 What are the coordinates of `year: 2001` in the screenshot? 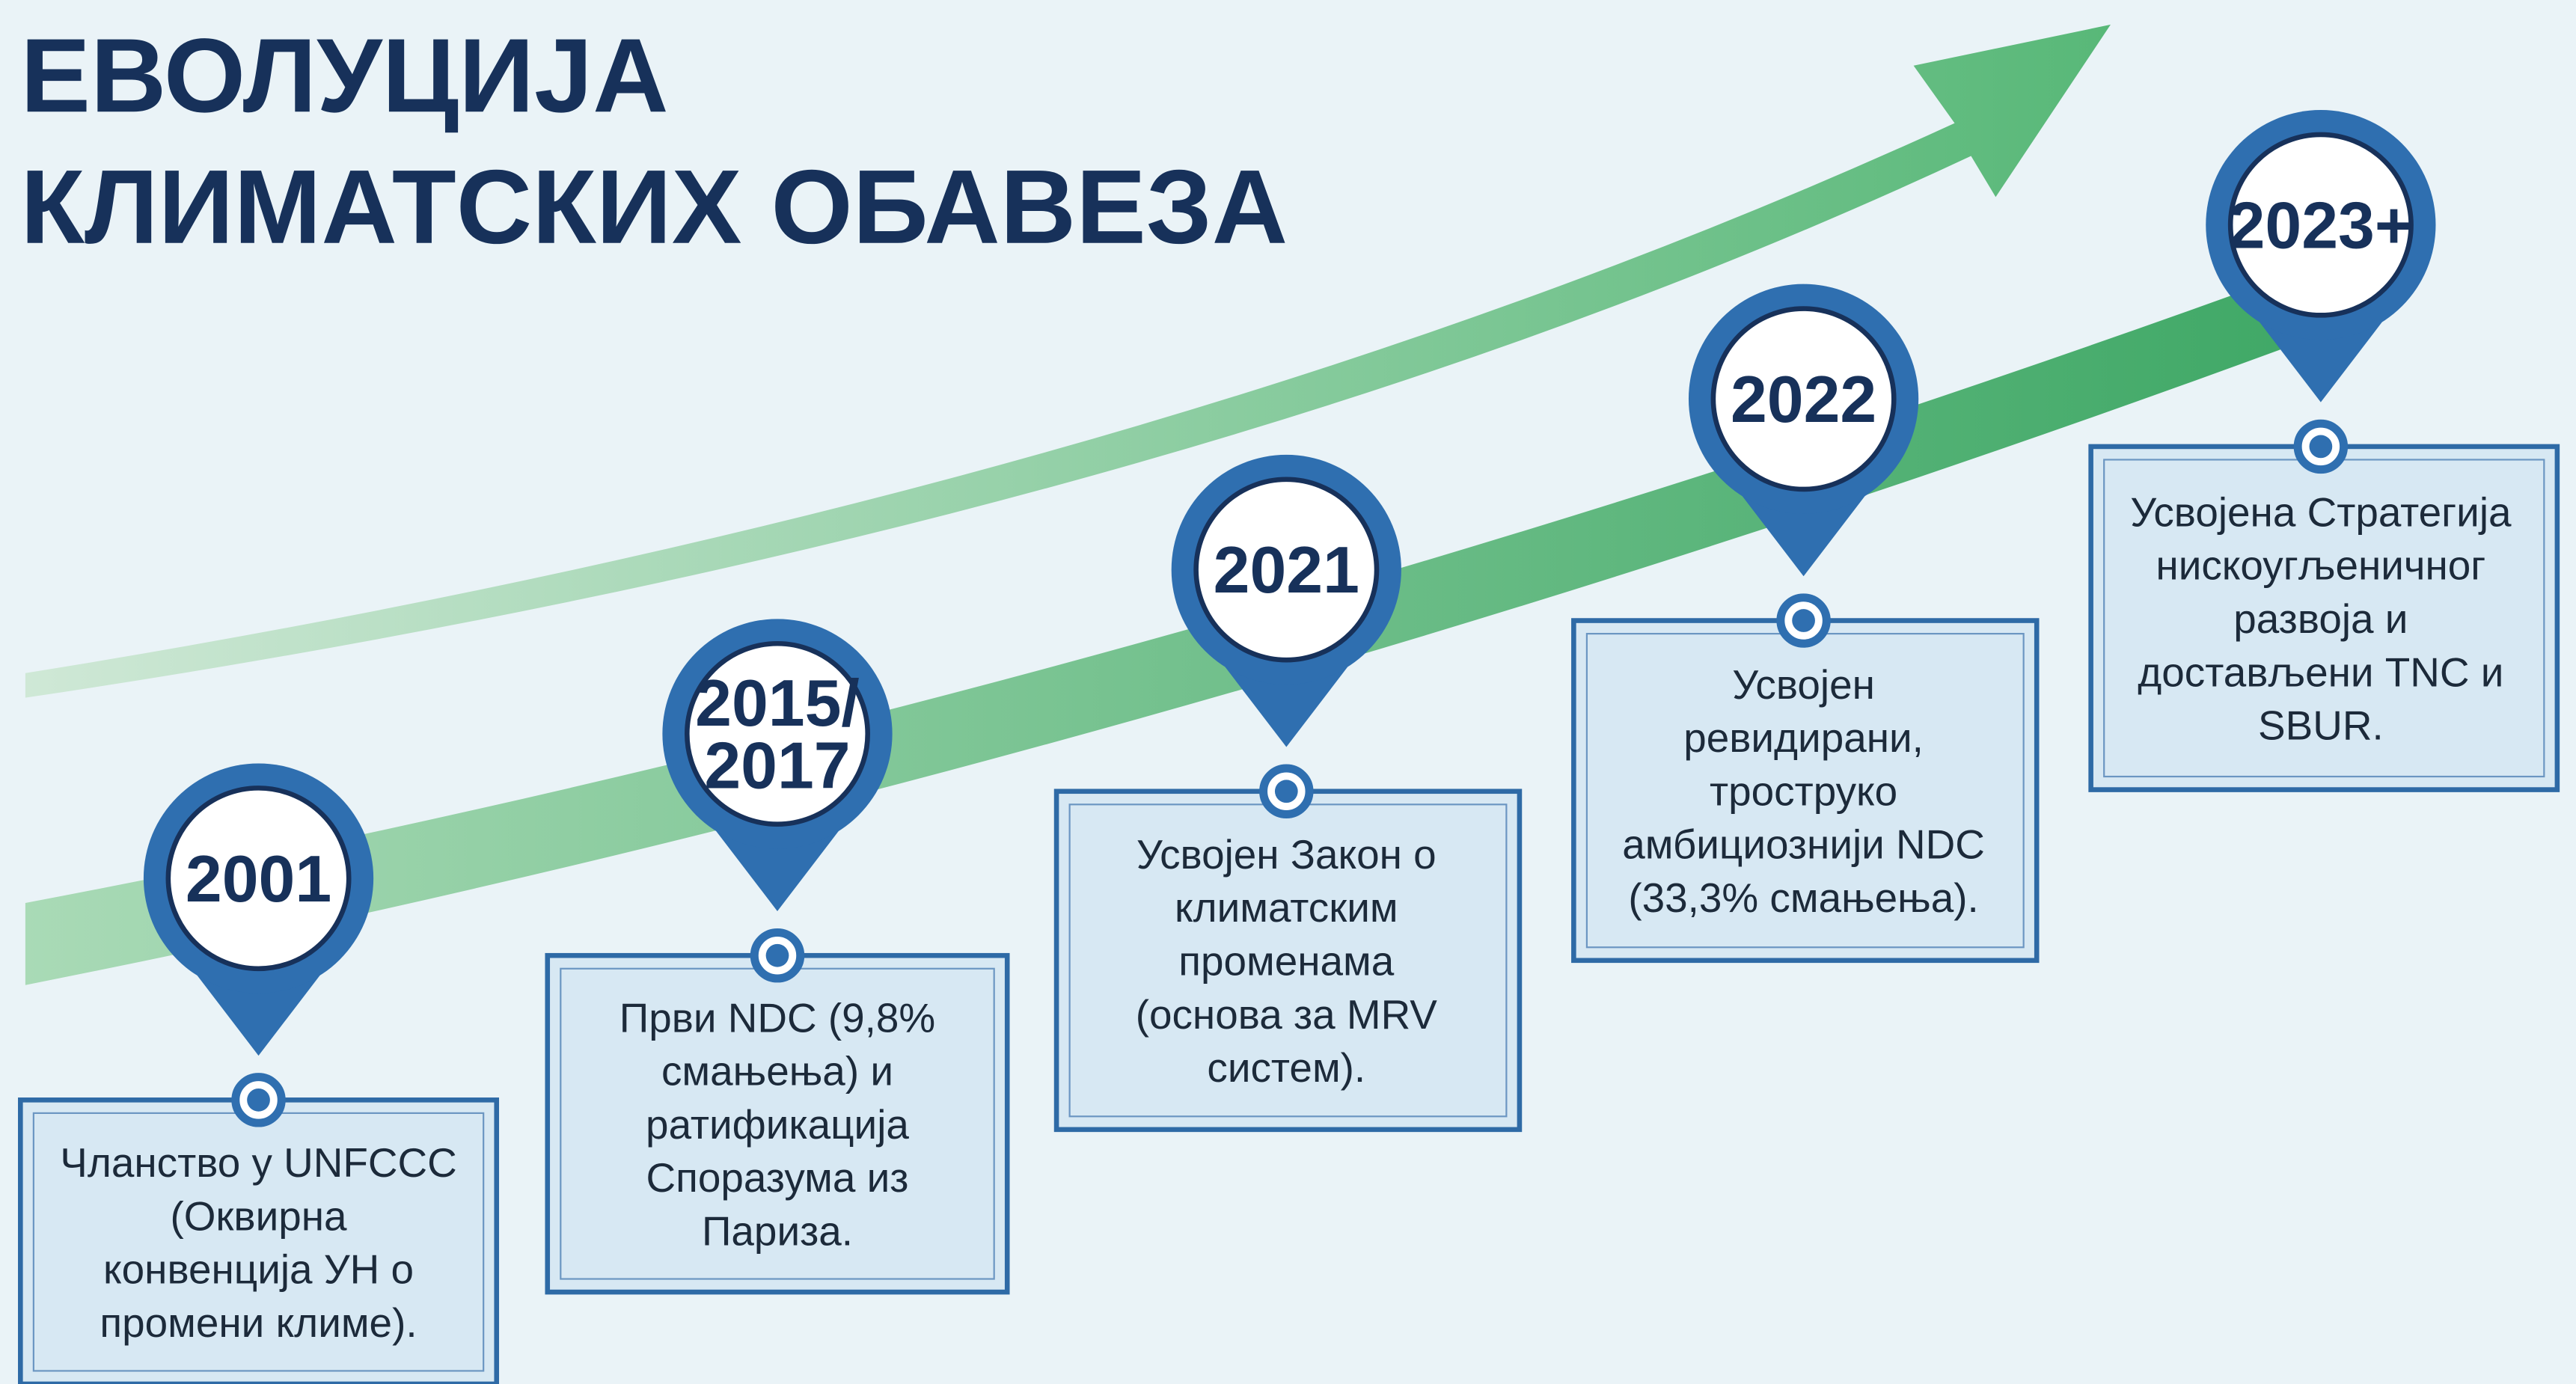 It's located at (258, 879).